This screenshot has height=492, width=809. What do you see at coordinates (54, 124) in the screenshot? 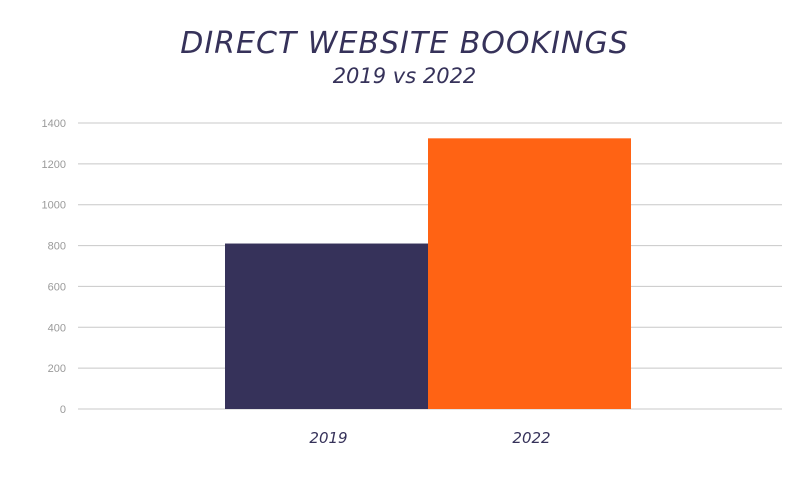
I see `y-tick-label: 1400` at bounding box center [54, 124].